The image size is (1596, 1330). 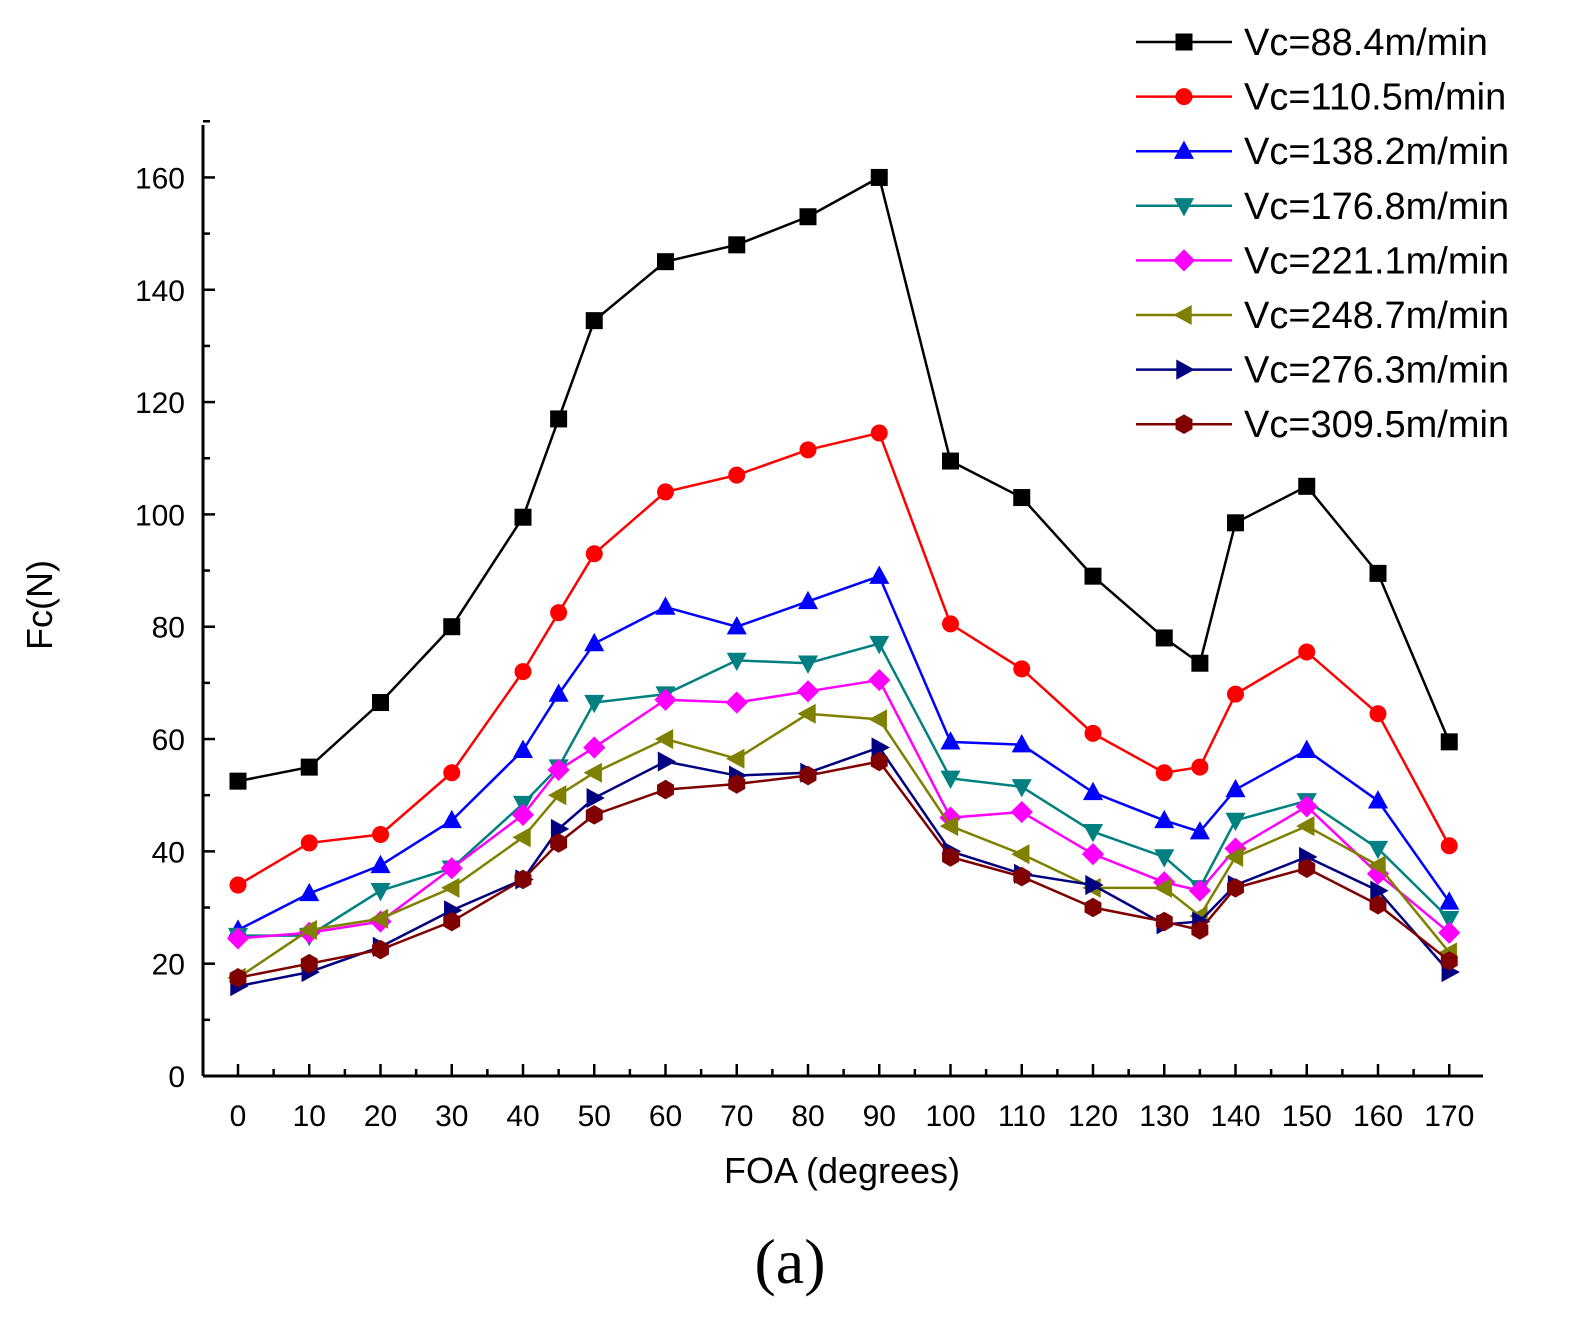 I want to click on legend-item: Vc=221.1m/min, so click(x=1322, y=261).